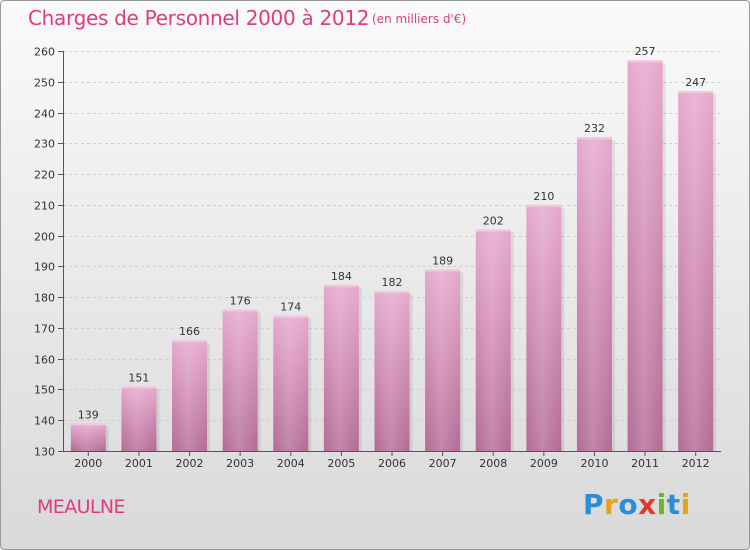  What do you see at coordinates (442, 260) in the screenshot?
I see `data-label: 189` at bounding box center [442, 260].